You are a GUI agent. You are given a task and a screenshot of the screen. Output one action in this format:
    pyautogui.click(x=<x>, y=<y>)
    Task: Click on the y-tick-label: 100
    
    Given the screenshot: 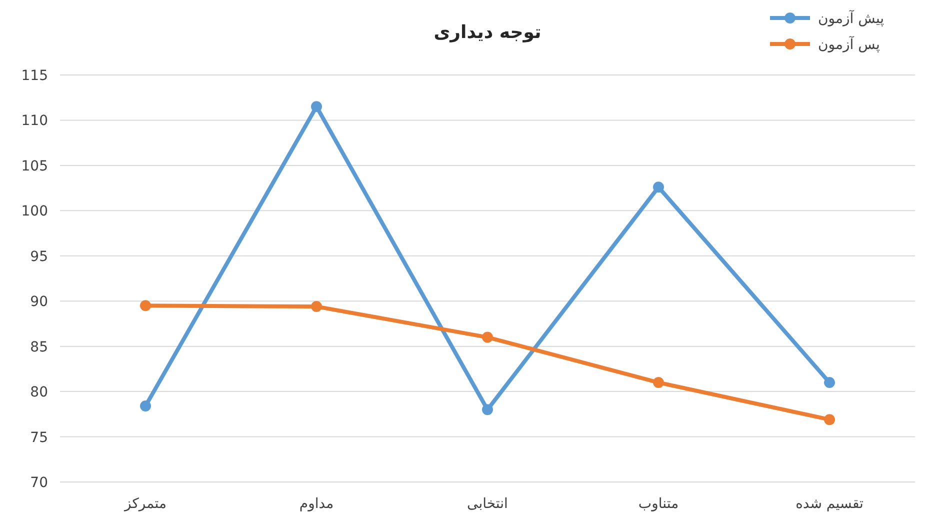 What is the action you would take?
    pyautogui.click(x=34, y=212)
    